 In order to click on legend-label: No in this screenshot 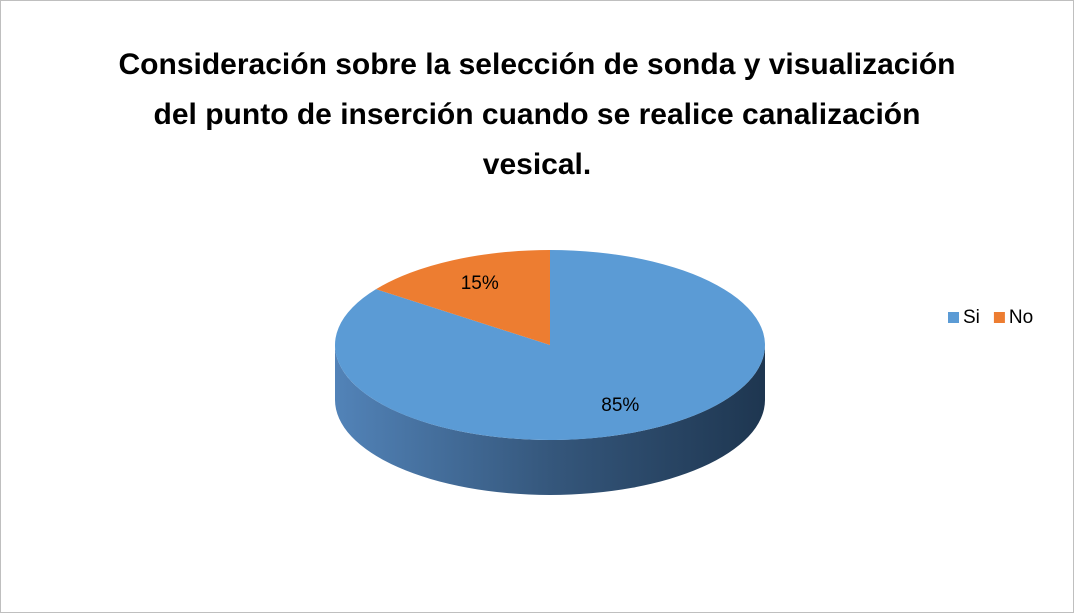, I will do `click(1021, 317)`.